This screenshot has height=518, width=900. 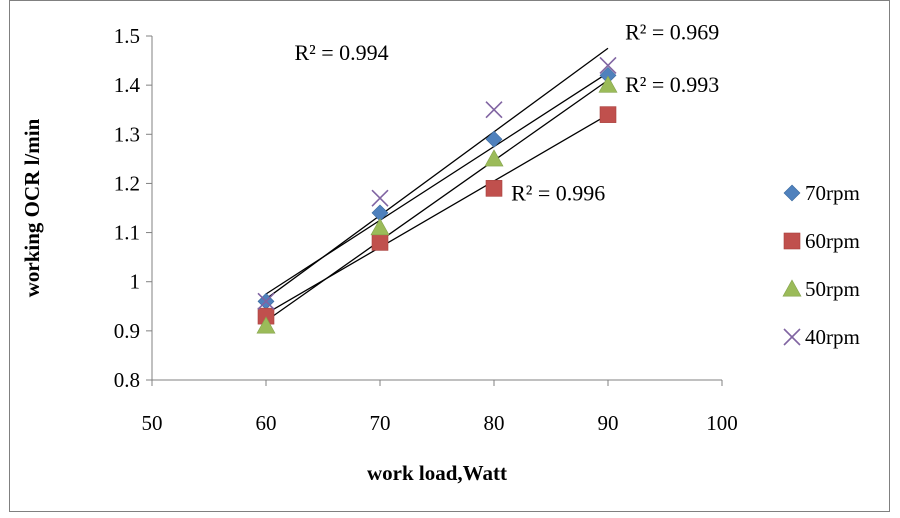 What do you see at coordinates (494, 139) in the screenshot?
I see `point-70rpm` at bounding box center [494, 139].